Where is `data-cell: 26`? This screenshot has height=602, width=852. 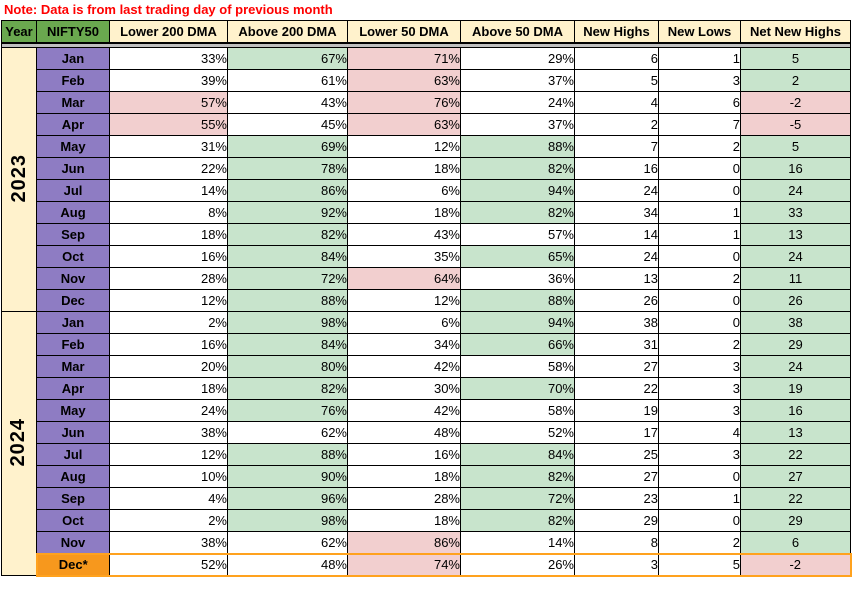 data-cell: 26 is located at coordinates (795, 300).